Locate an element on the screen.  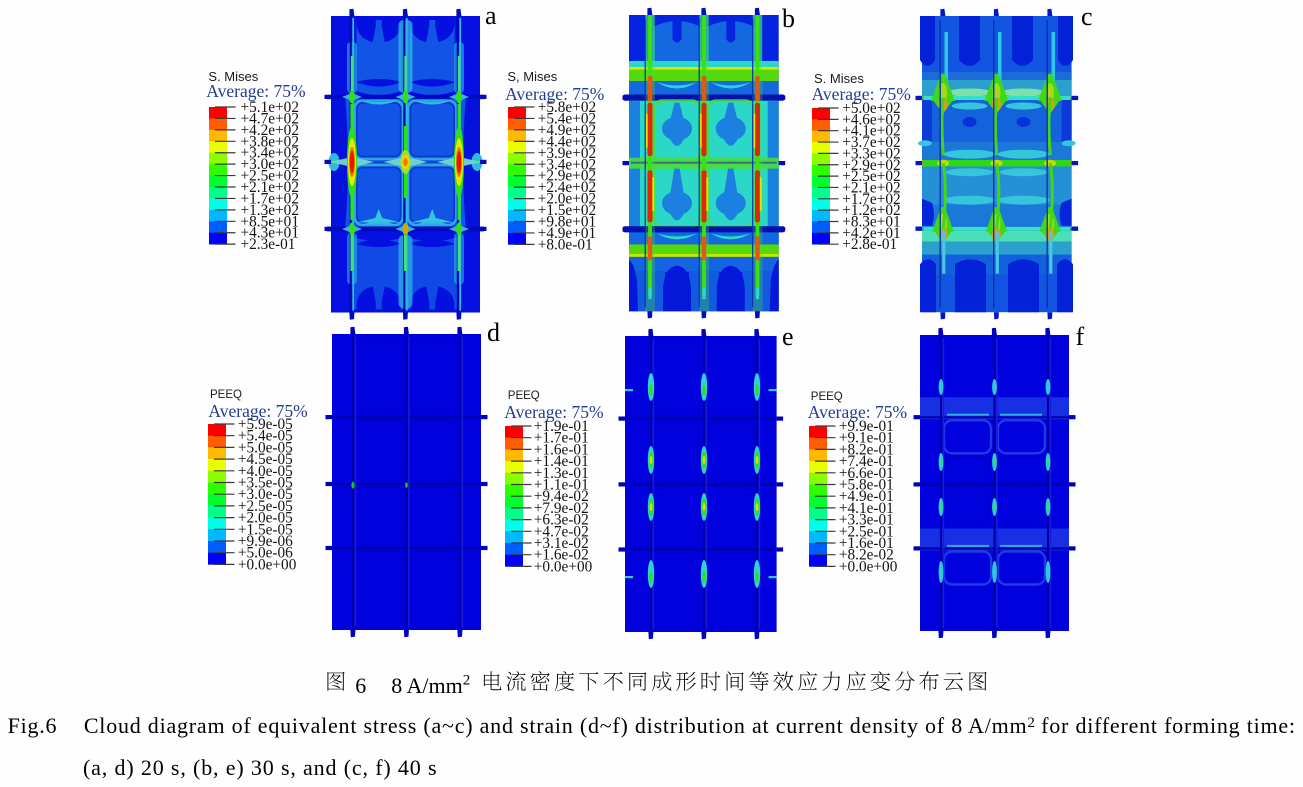
svg-text: +1.2e+02 is located at coordinates (871, 210).